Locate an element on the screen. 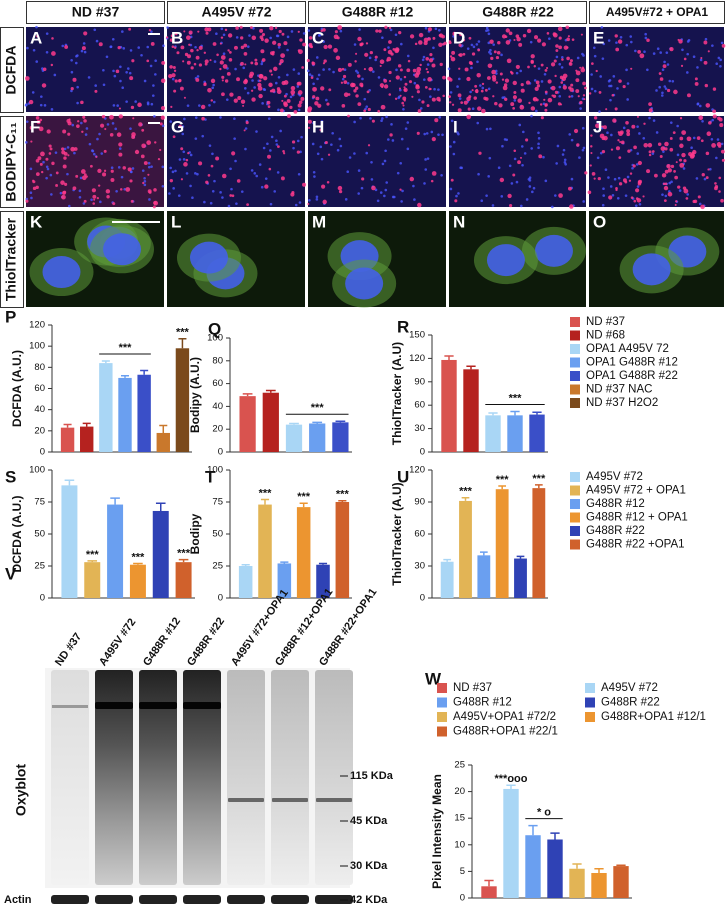 Image resolution: width=726 pixels, height=908 pixels. y-tick-label: 5 is located at coordinates (462, 871).